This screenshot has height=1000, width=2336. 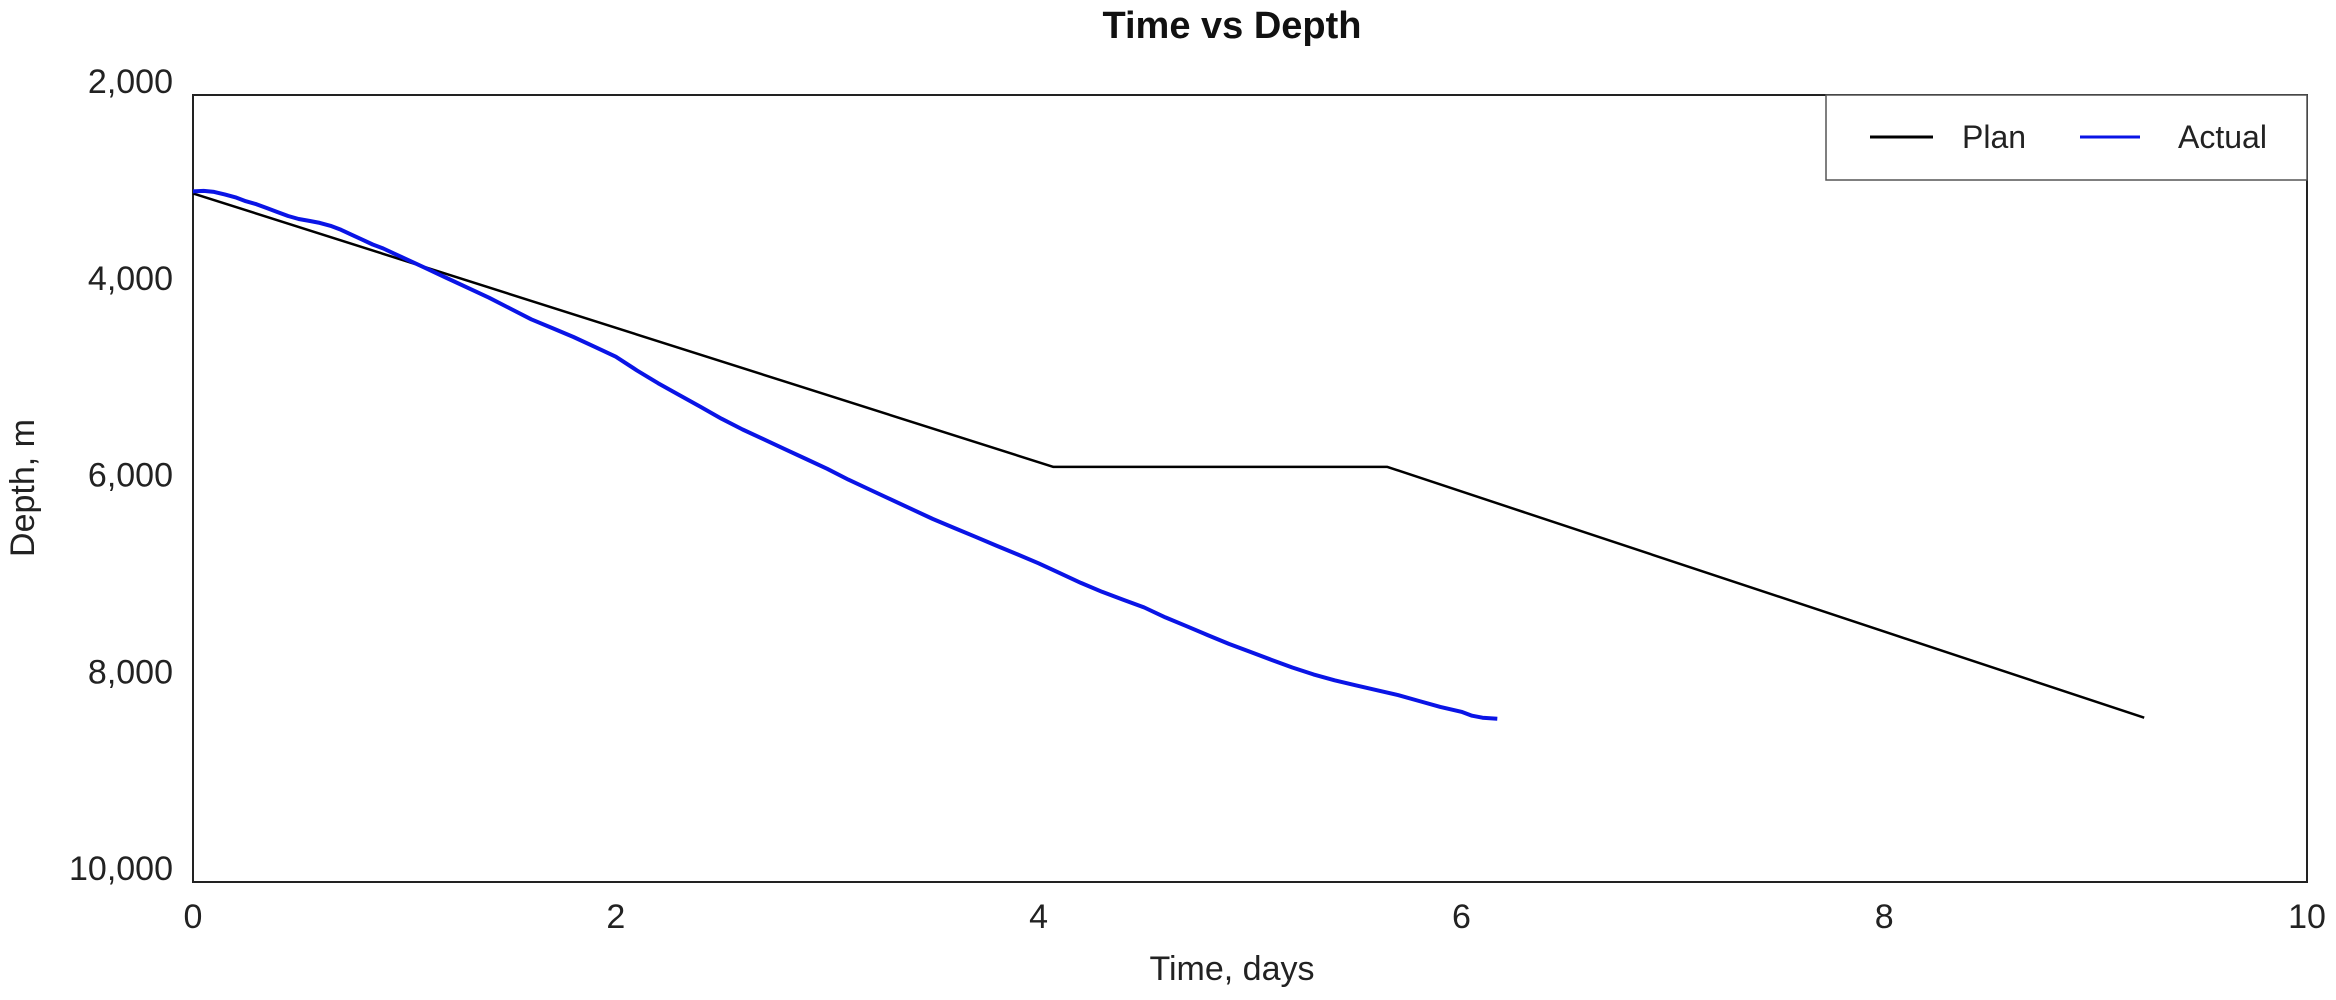 I want to click on y-tick-label: 4,000, so click(x=130, y=279).